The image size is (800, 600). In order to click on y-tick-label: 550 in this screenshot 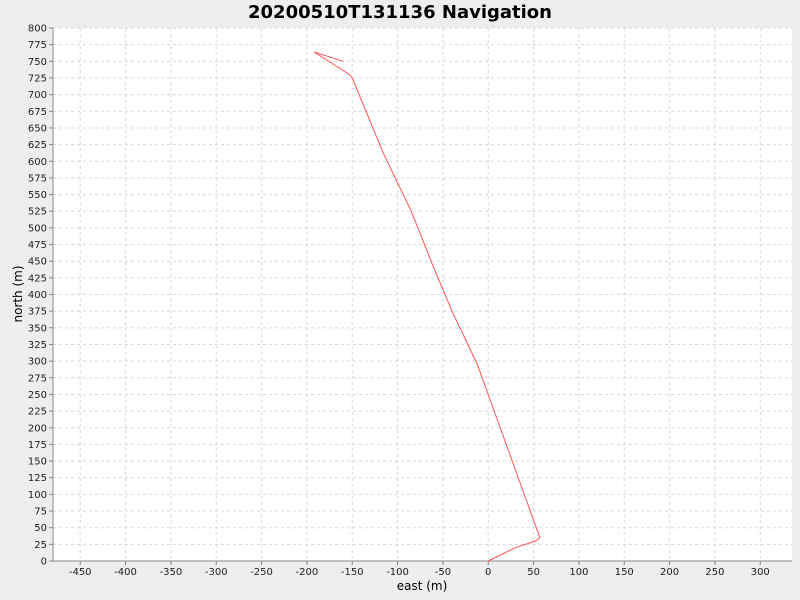, I will do `click(37, 195)`.